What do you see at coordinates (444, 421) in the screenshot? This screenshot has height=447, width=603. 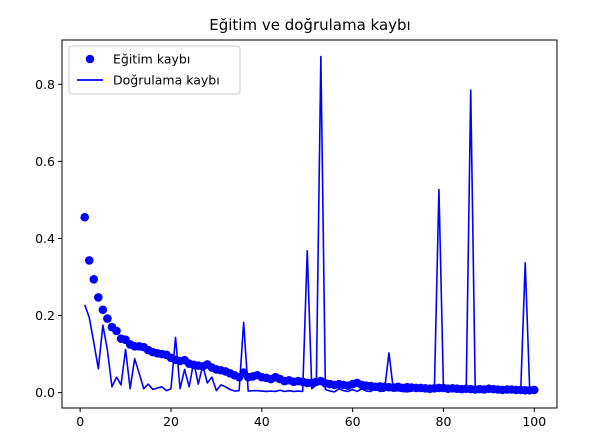 I see `x-tick-label: 80` at bounding box center [444, 421].